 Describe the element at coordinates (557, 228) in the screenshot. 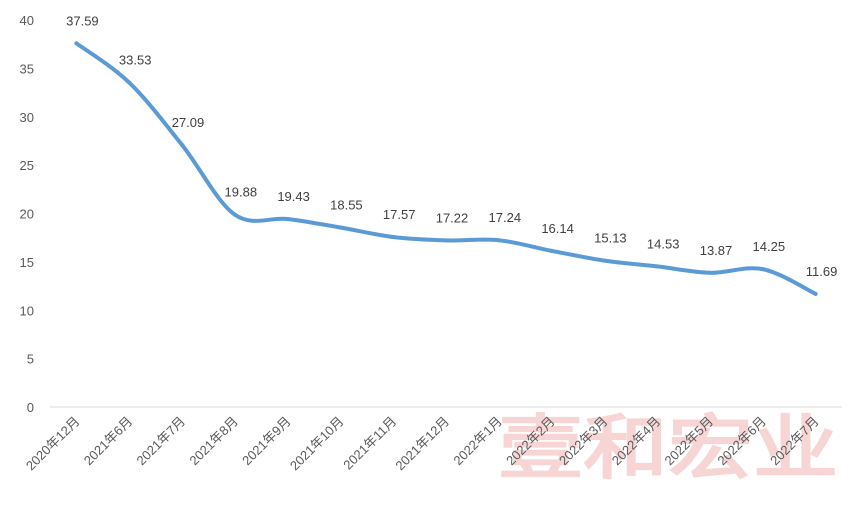

I see `data-label: 16.14` at that location.